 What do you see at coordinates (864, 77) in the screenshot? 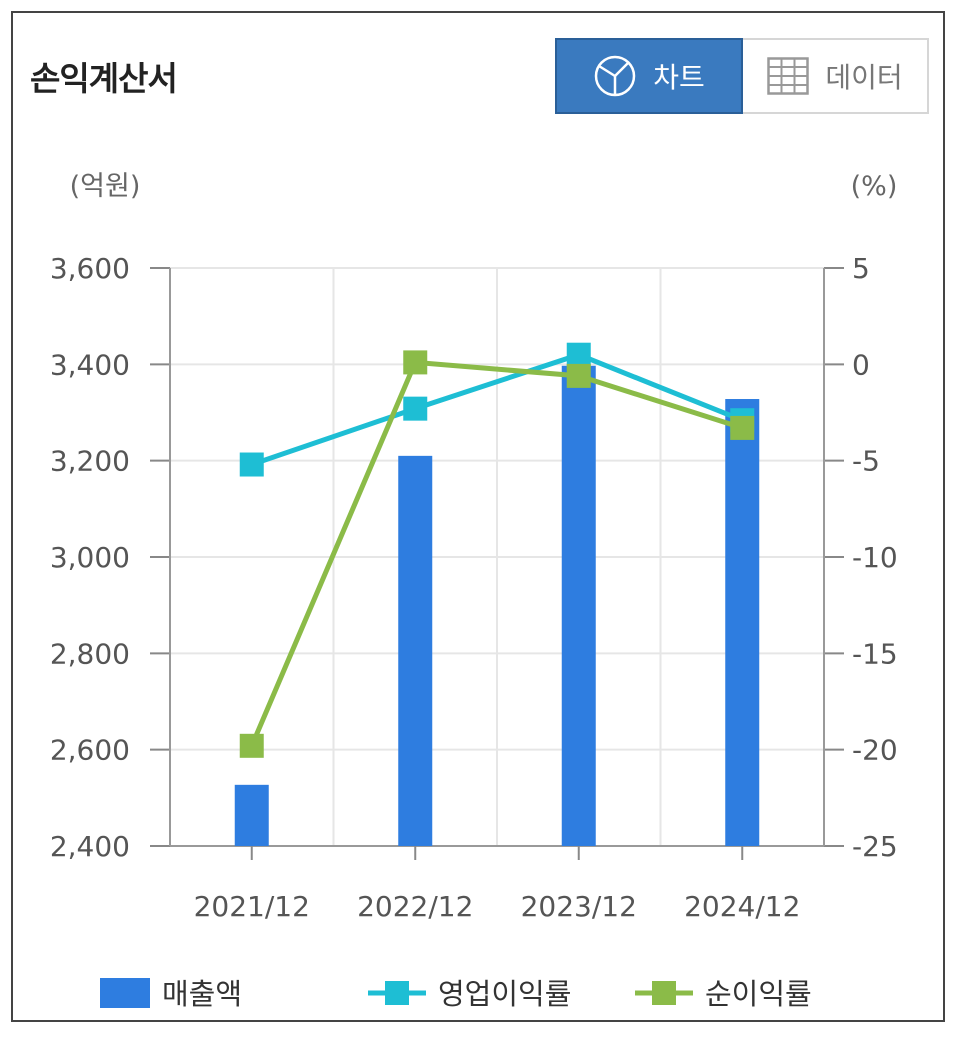
I see `data-view-label: 데이터` at bounding box center [864, 77].